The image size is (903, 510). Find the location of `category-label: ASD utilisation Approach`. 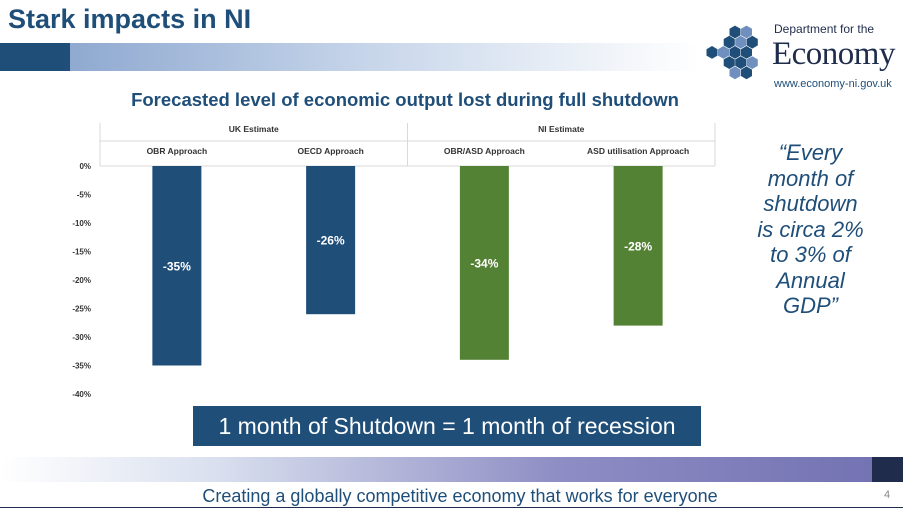

category-label: ASD utilisation Approach is located at coordinates (638, 151).